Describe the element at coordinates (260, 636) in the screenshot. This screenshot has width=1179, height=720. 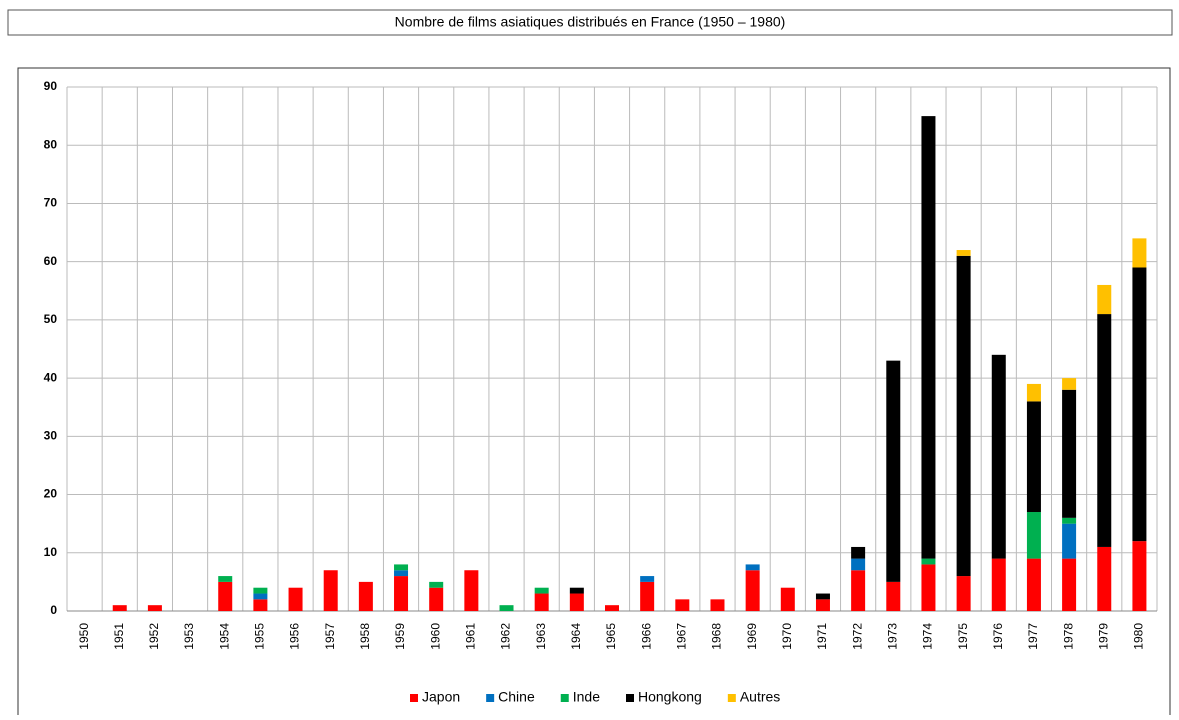
I see `x-tick-label: 1955` at that location.